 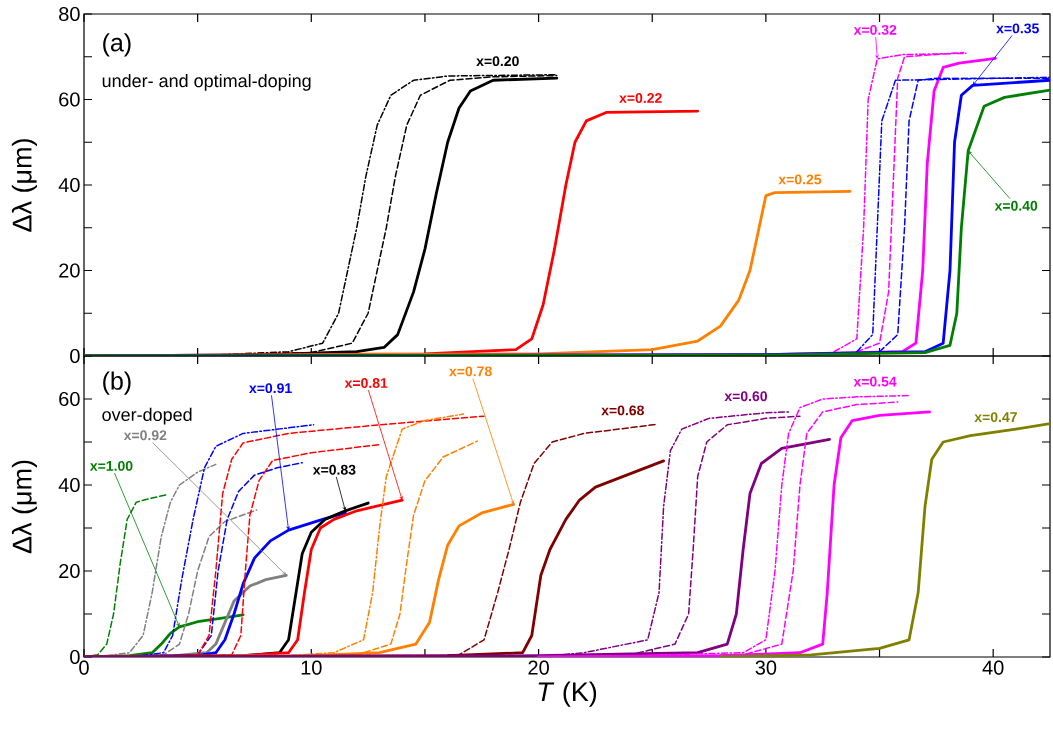 What do you see at coordinates (366, 383) in the screenshot?
I see `annotation: x=0.81` at bounding box center [366, 383].